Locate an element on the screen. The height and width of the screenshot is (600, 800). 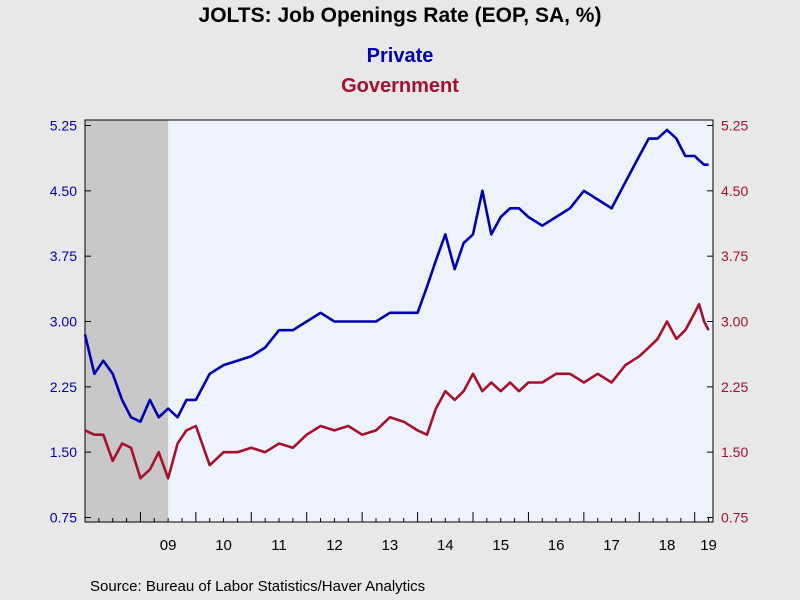
chart-title: JOLTS: Job Openings Rate (EOP, SA, %) is located at coordinates (400, 15).